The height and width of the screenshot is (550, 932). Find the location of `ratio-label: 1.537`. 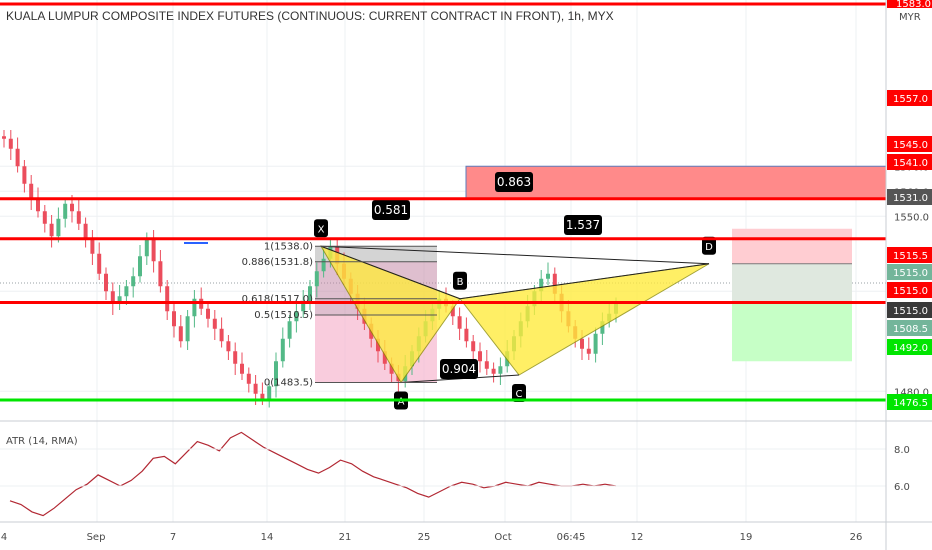

ratio-label: 1.537 is located at coordinates (583, 225).